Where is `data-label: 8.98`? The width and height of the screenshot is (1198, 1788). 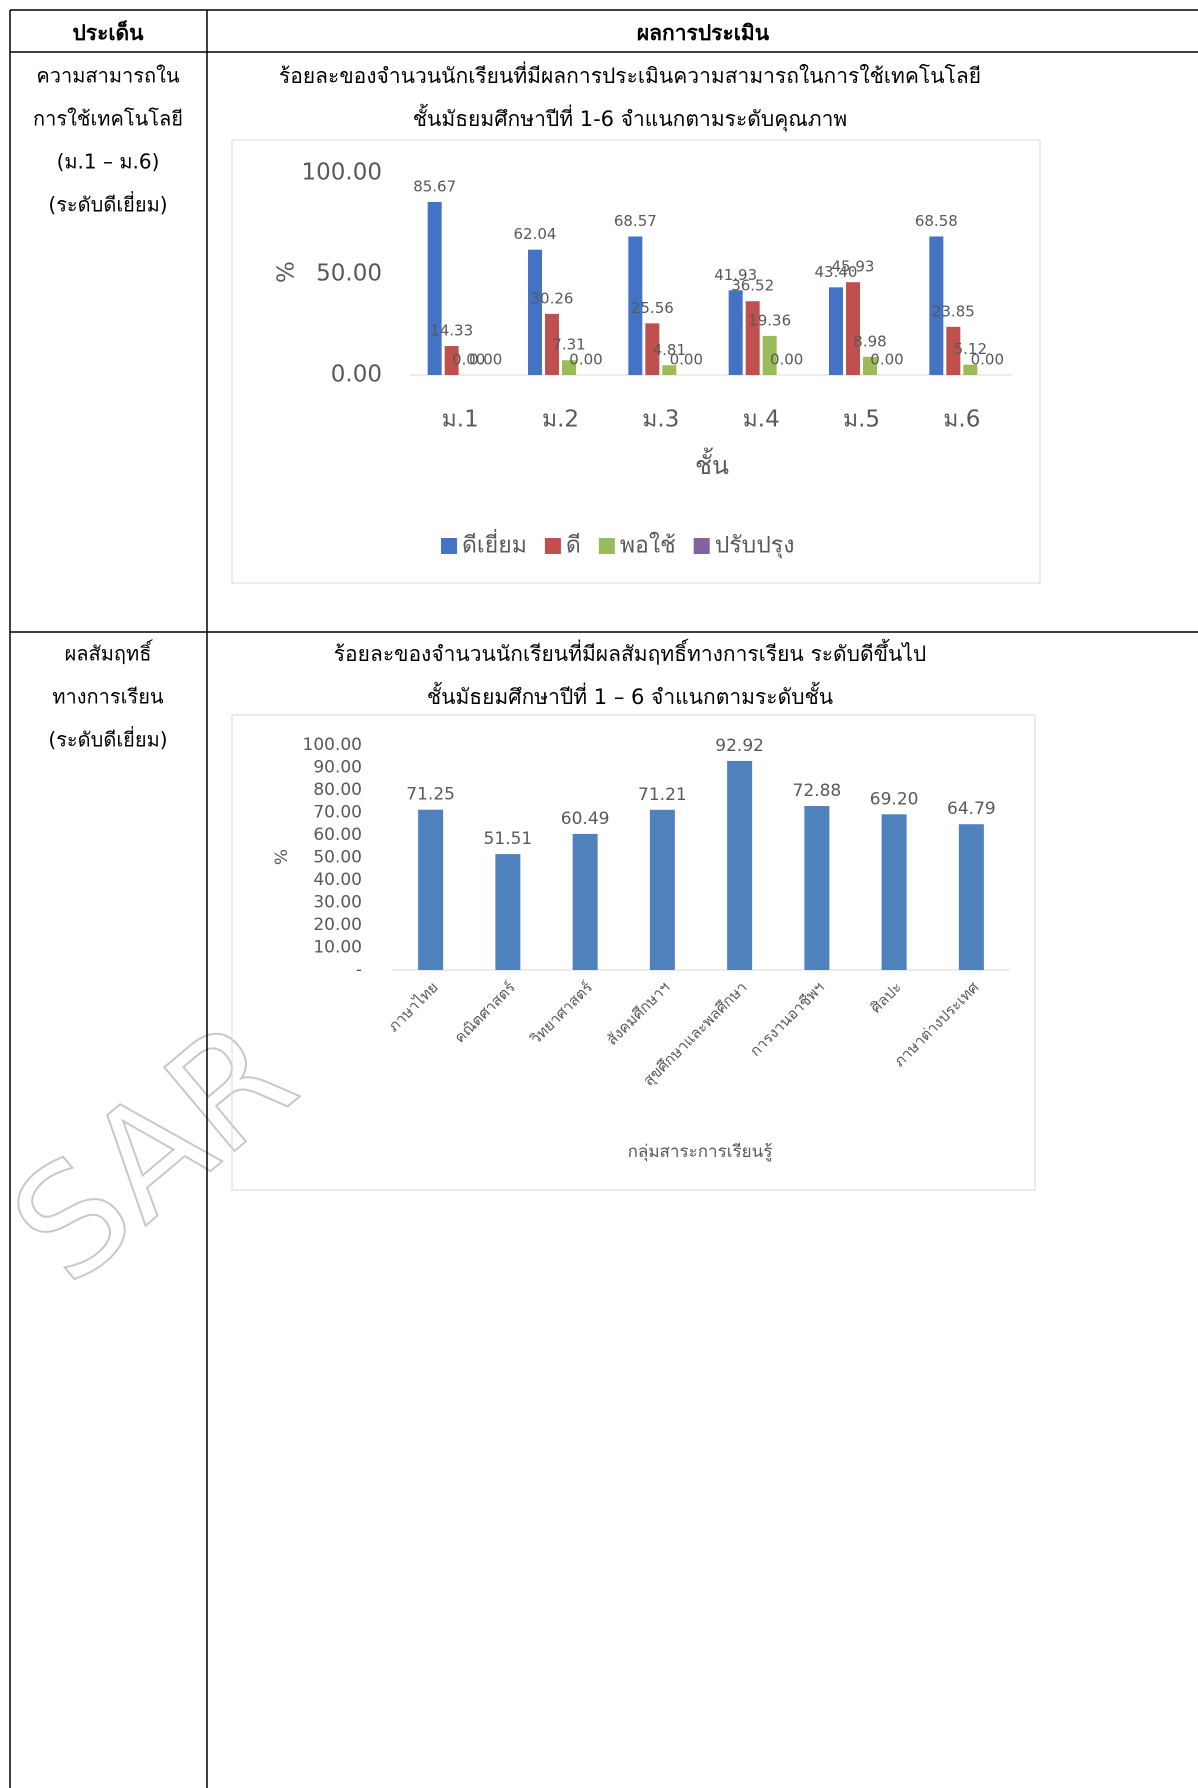 data-label: 8.98 is located at coordinates (869, 341).